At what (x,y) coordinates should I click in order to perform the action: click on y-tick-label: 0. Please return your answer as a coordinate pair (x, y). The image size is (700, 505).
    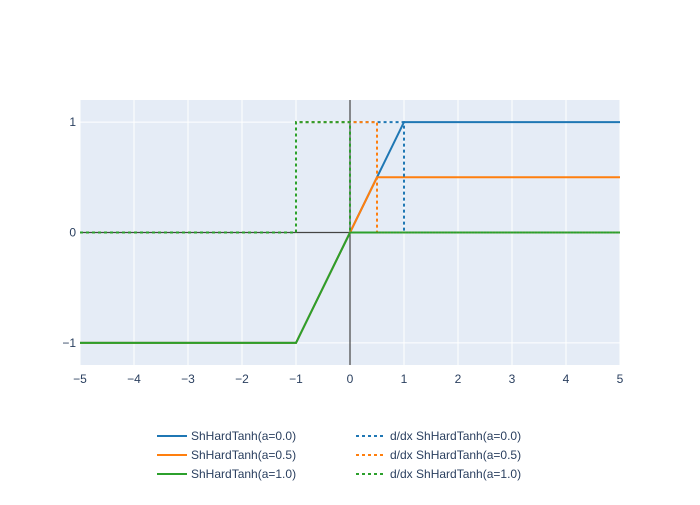
    Looking at the image, I should click on (72, 233).